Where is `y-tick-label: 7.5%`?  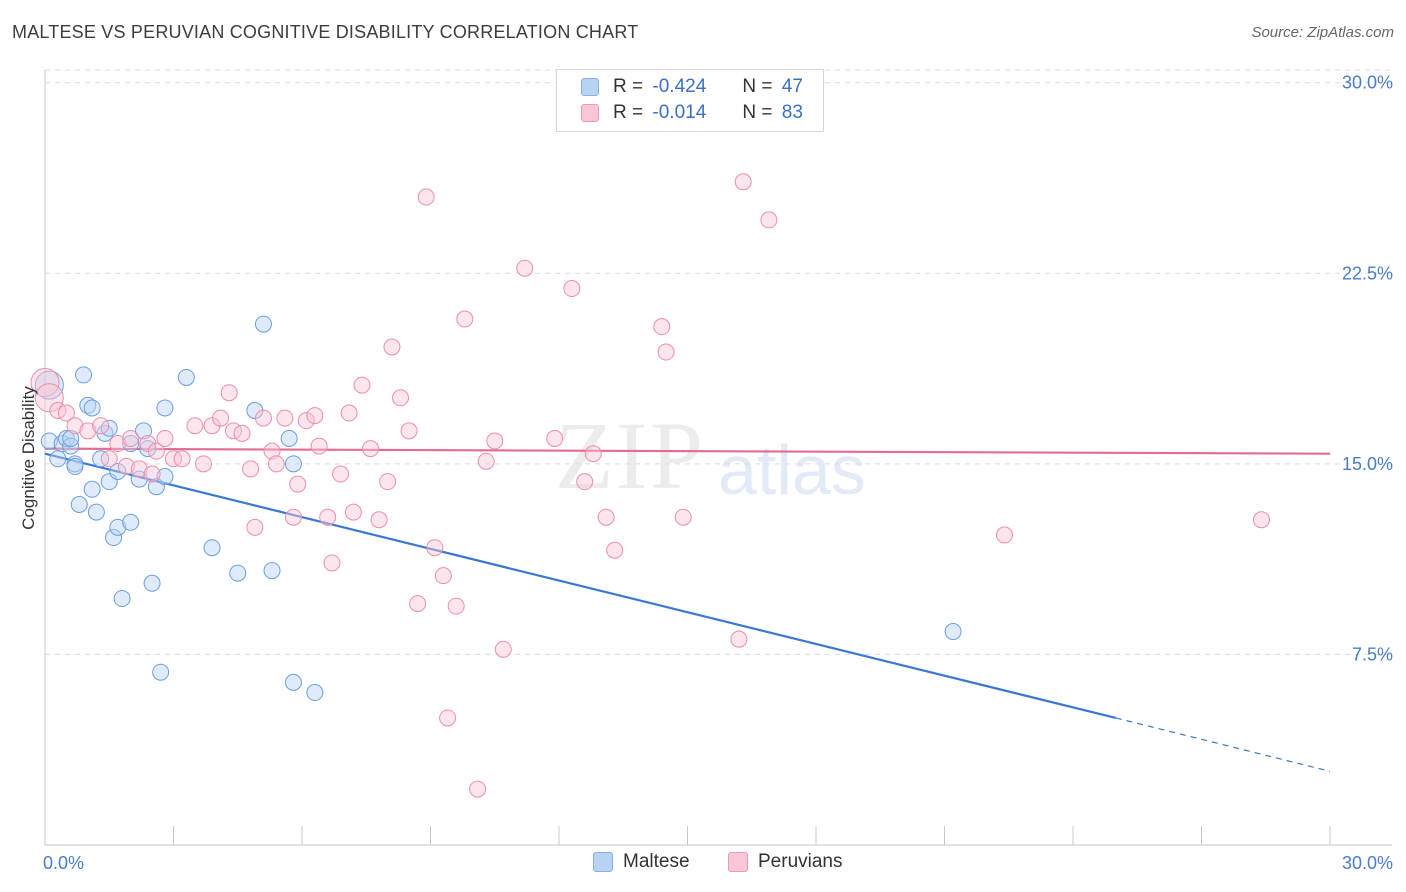
y-tick-label: 7.5% is located at coordinates (1372, 654).